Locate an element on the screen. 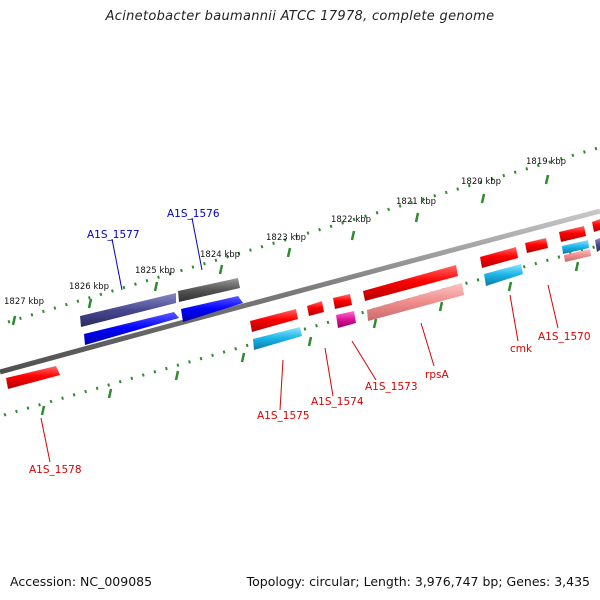  gene-A1S_1577-lower is located at coordinates (131, 328).